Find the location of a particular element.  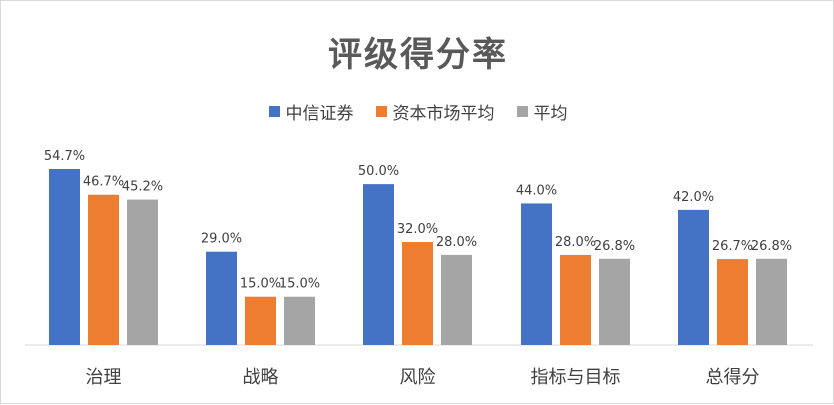

data-label-series-1-3: 28.0% is located at coordinates (575, 242).